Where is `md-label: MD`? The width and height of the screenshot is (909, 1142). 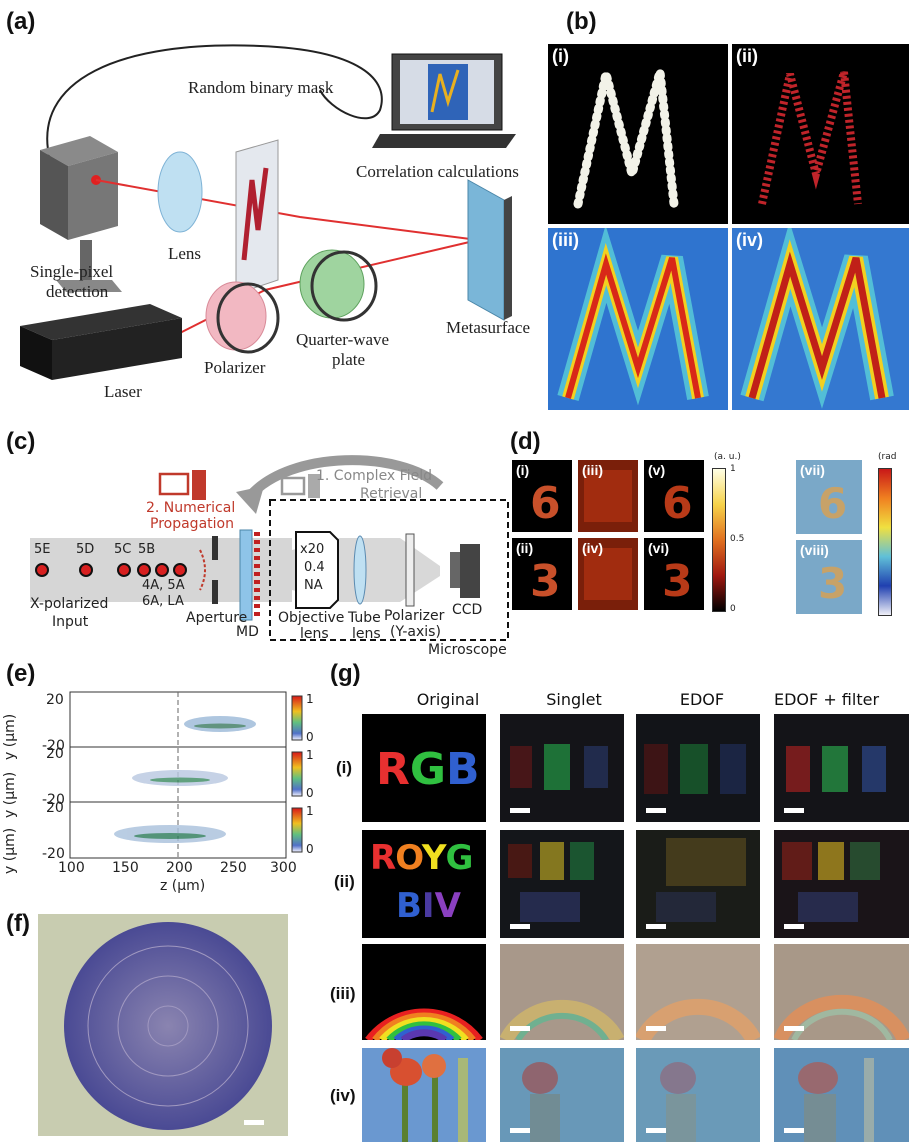
md-label: MD is located at coordinates (247, 632).